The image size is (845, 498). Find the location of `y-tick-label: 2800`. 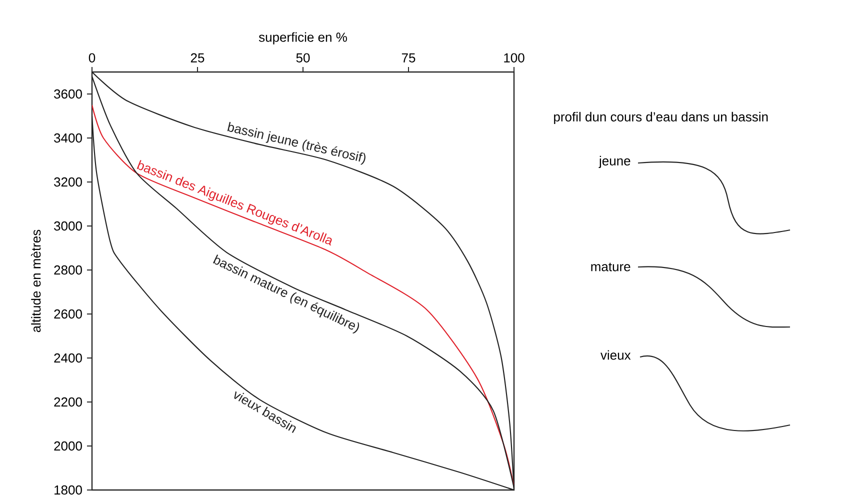

y-tick-label: 2800 is located at coordinates (68, 270).